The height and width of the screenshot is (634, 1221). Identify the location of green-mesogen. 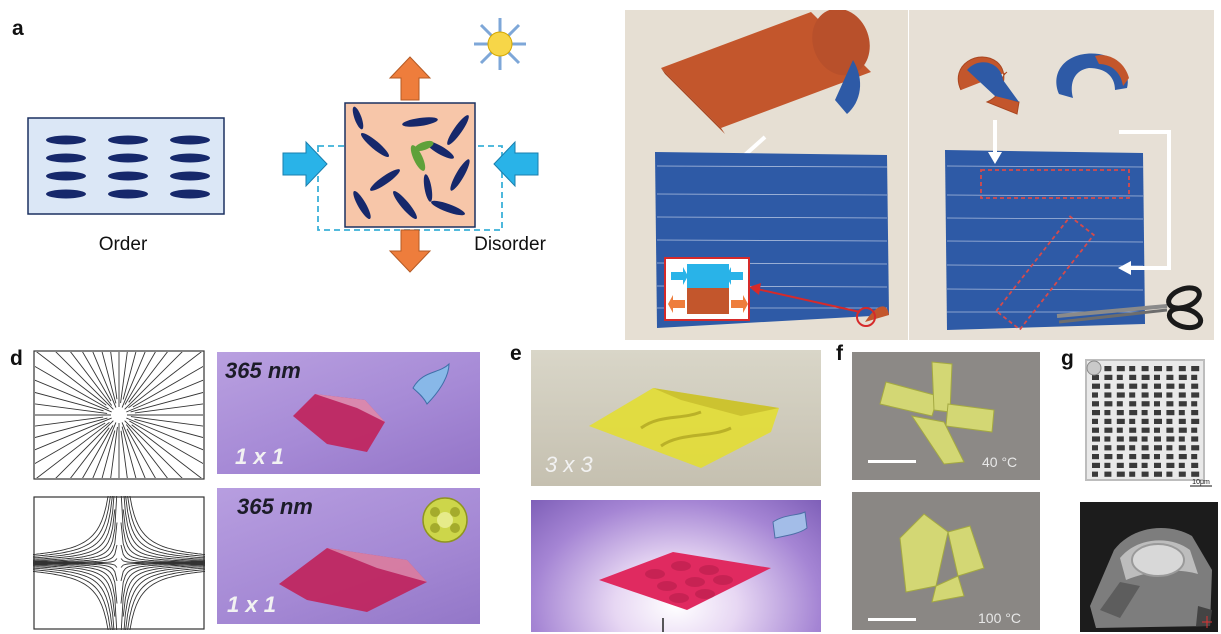
(418, 158).